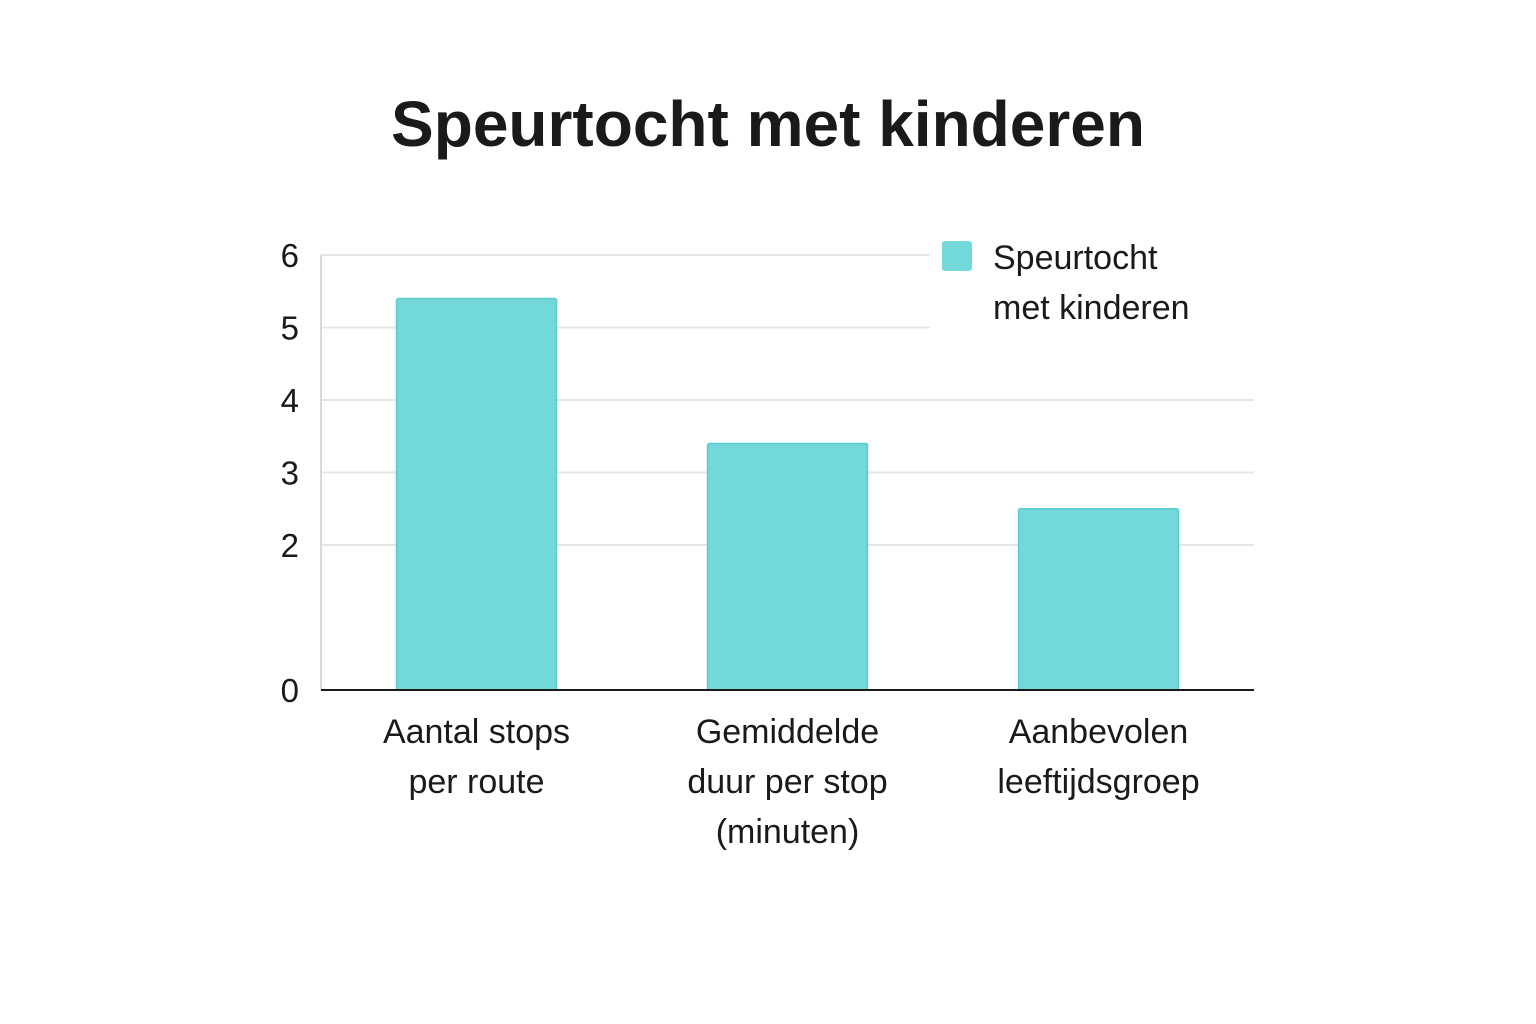  I want to click on legend-background, so click(1095, 282).